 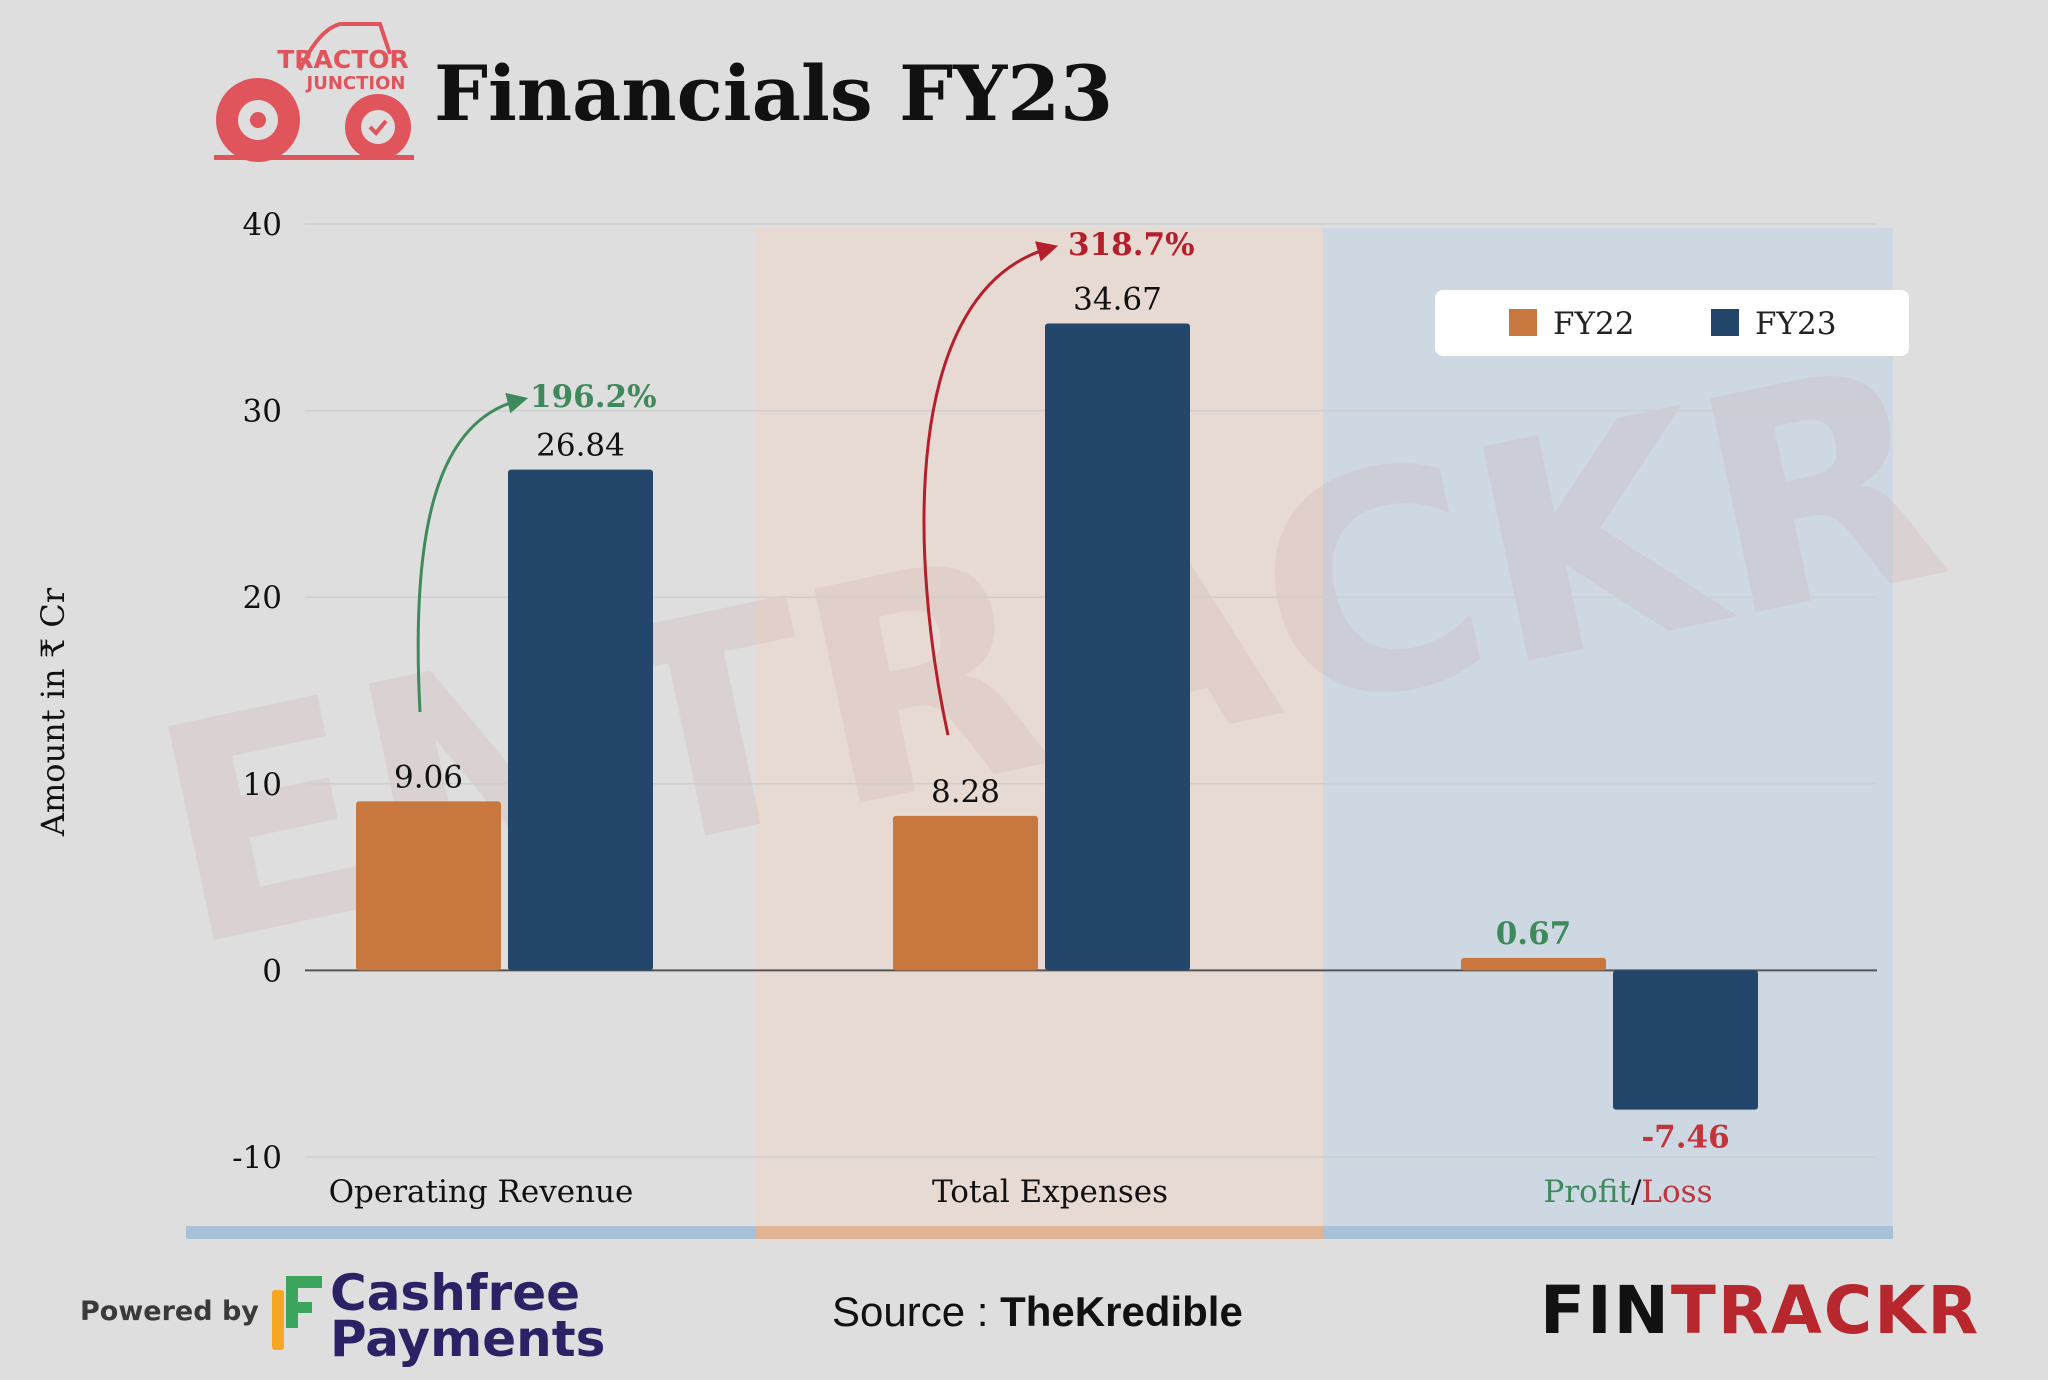 What do you see at coordinates (1131, 245) in the screenshot?
I see `growth-label-total-expenses: 318.7%` at bounding box center [1131, 245].